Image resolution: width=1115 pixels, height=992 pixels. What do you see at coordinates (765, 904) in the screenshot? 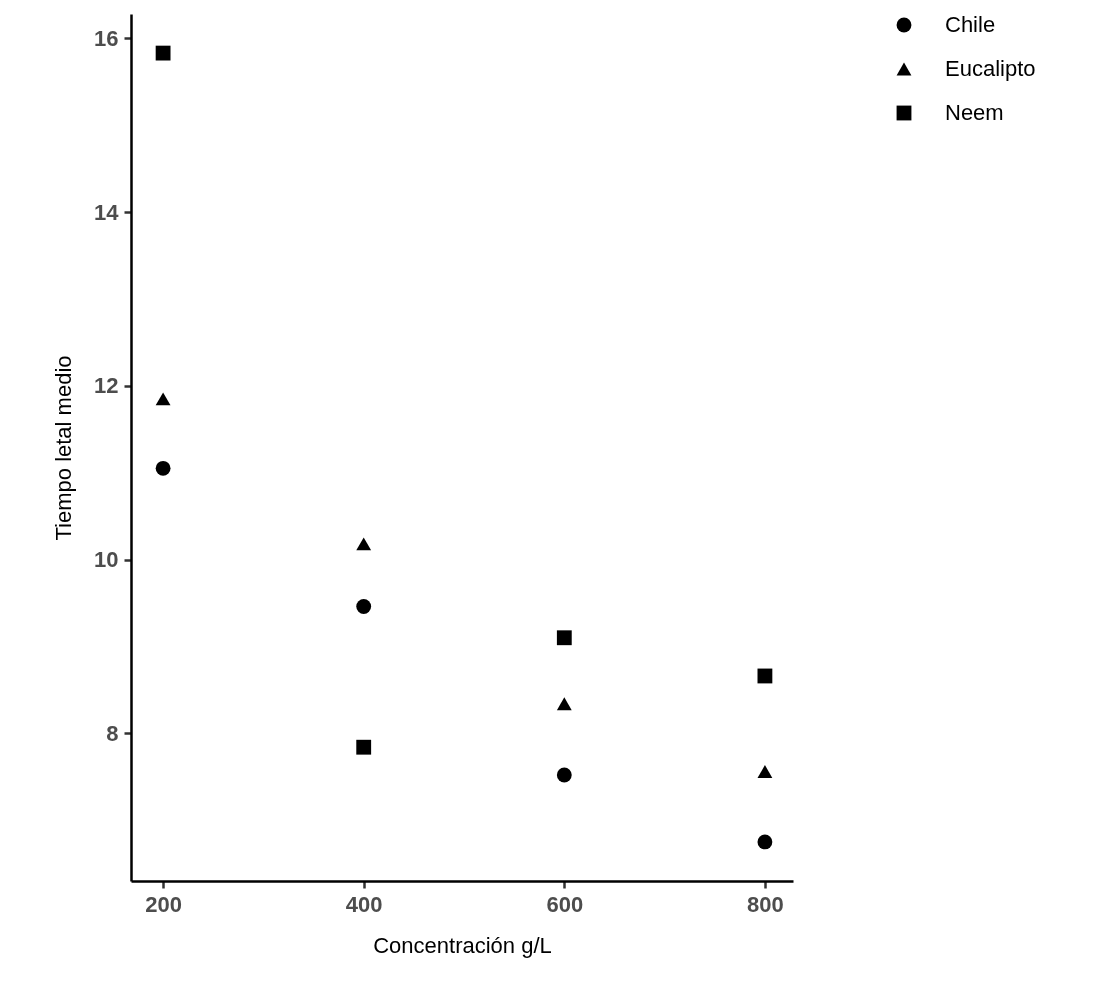
I see `x-tick-label: 800` at bounding box center [765, 904].